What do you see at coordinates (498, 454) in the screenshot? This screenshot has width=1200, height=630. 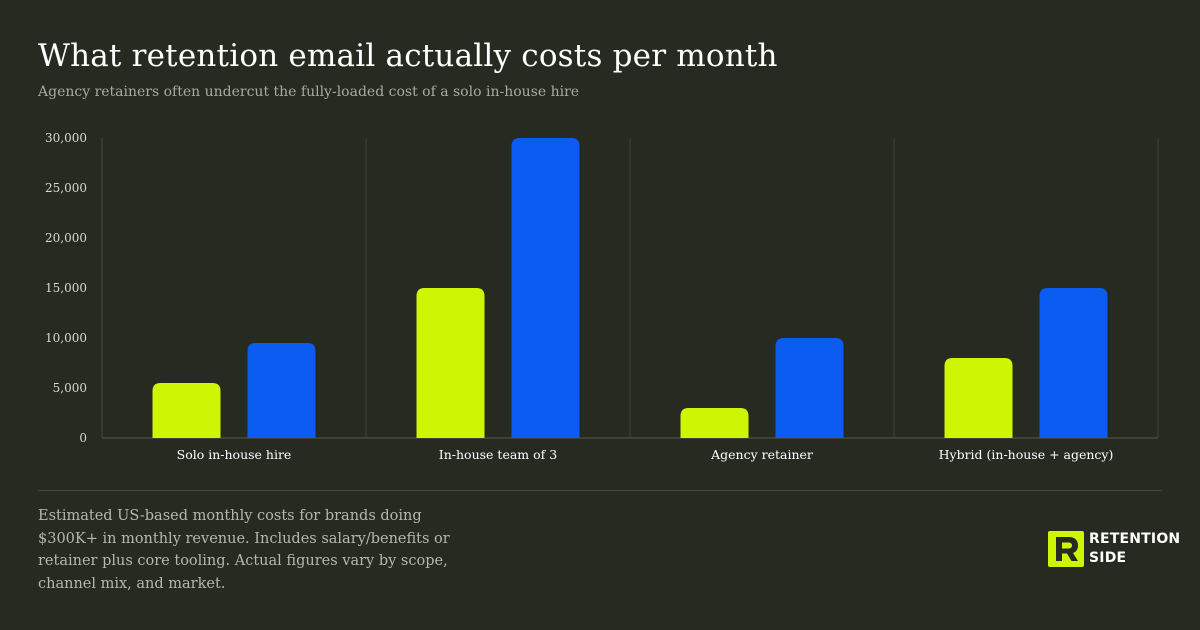 I see `x-category-label: In-house team of 3` at bounding box center [498, 454].